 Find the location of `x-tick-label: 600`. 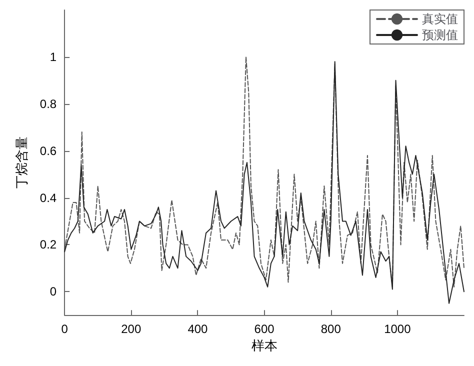

x-tick-label: 600 is located at coordinates (264, 329).